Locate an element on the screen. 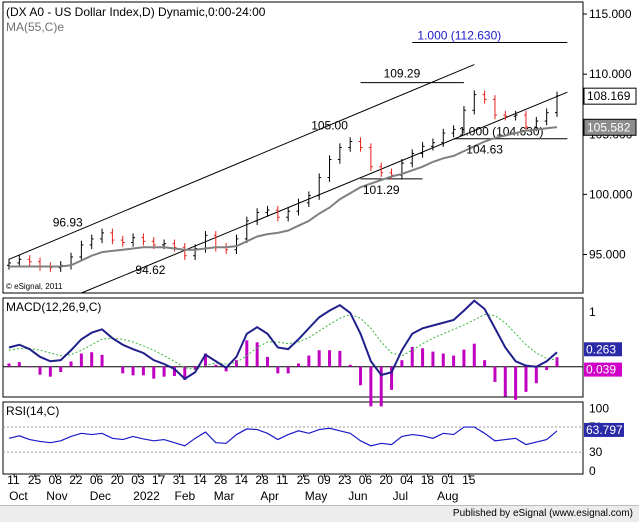 Image resolution: width=639 pixels, height=522 pixels. x-month-label: Feb is located at coordinates (185, 496).